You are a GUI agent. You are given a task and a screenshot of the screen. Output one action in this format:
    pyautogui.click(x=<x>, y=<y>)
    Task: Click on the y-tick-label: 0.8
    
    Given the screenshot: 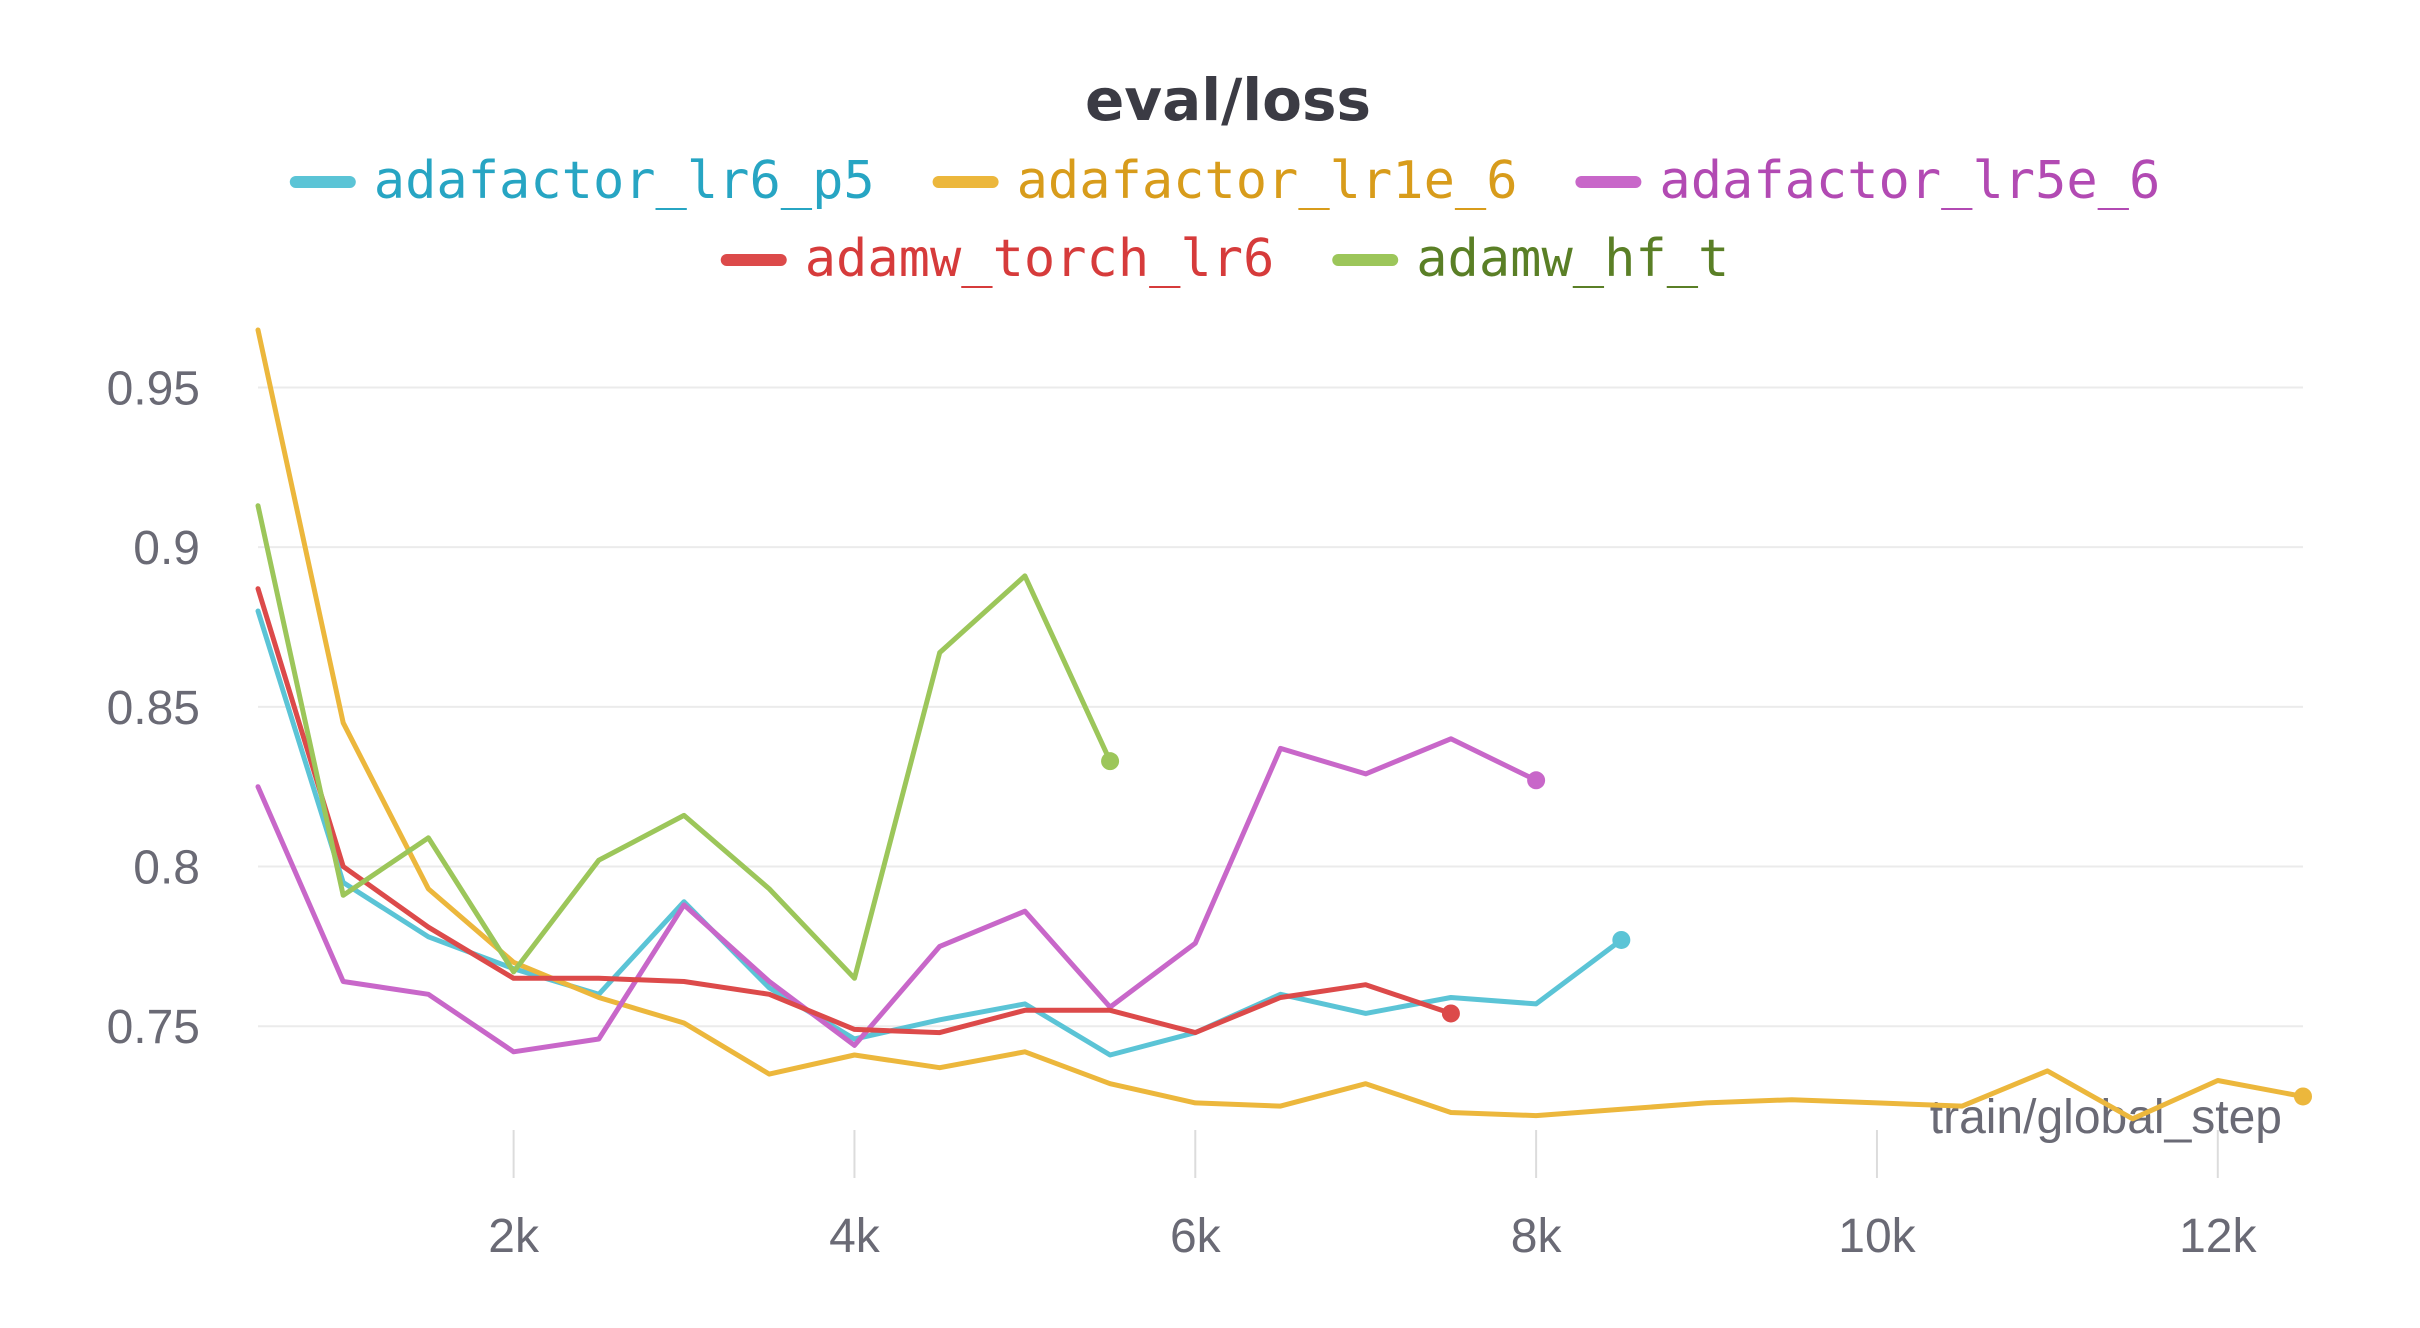 What is the action you would take?
    pyautogui.click(x=166, y=868)
    